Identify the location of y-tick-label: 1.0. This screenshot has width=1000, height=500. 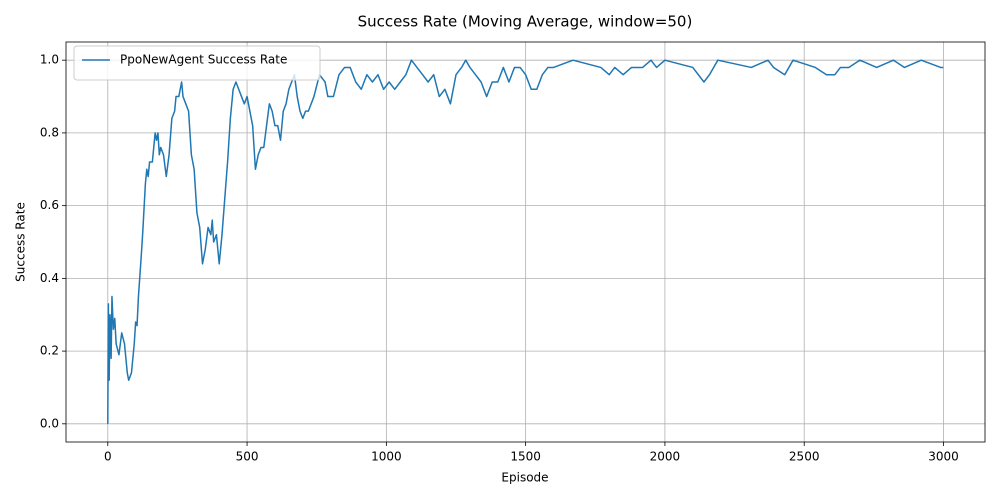
(49, 60).